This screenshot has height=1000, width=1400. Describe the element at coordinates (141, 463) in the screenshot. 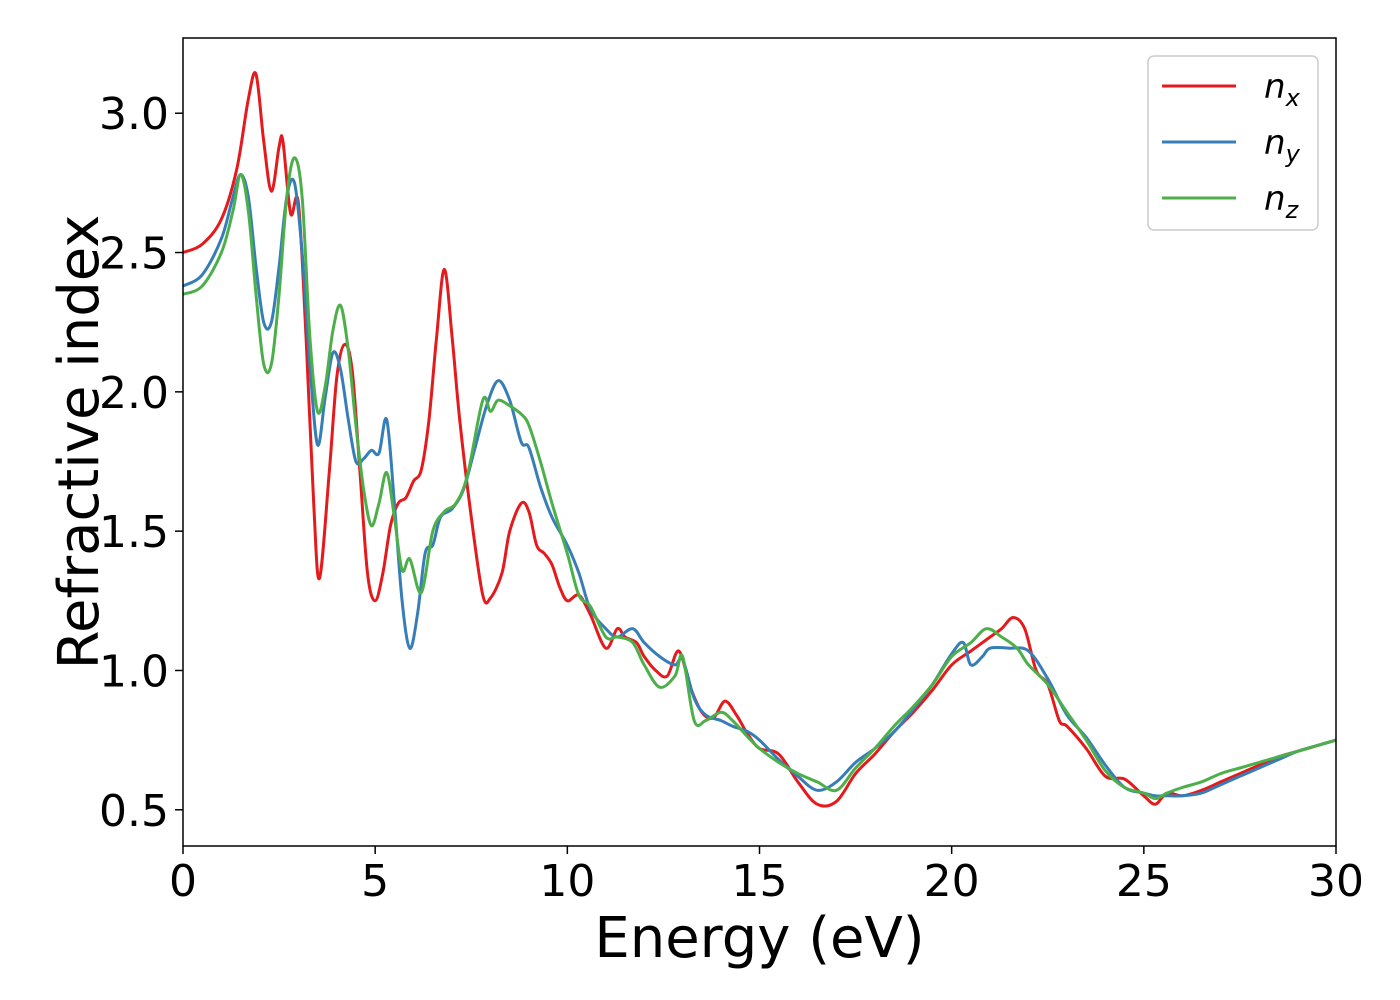

I see `y-axis: 0.5 1.0 1.5 2.0 2.5 3.0` at that location.